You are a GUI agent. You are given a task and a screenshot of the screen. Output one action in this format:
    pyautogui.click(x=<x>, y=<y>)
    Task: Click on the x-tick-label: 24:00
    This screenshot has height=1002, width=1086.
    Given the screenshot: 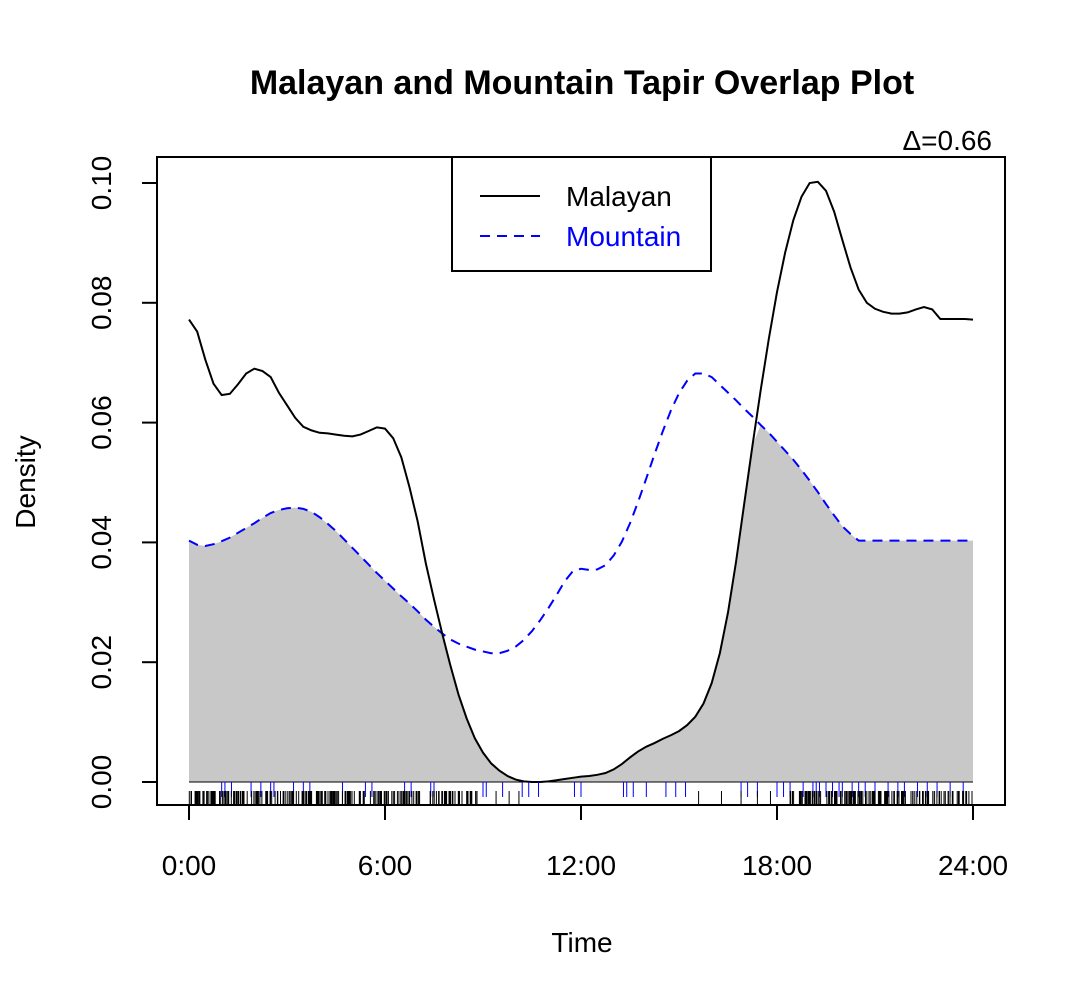 What is the action you would take?
    pyautogui.click(x=973, y=865)
    